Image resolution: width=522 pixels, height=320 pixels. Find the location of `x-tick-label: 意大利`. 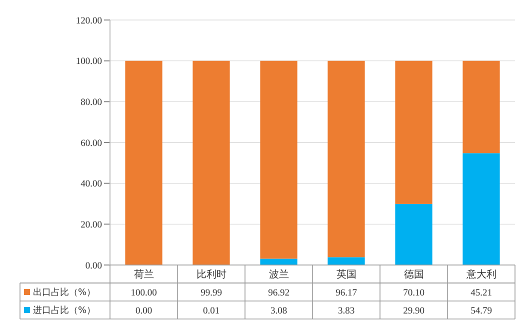

x-tick-label: 意大利 is located at coordinates (480, 274).